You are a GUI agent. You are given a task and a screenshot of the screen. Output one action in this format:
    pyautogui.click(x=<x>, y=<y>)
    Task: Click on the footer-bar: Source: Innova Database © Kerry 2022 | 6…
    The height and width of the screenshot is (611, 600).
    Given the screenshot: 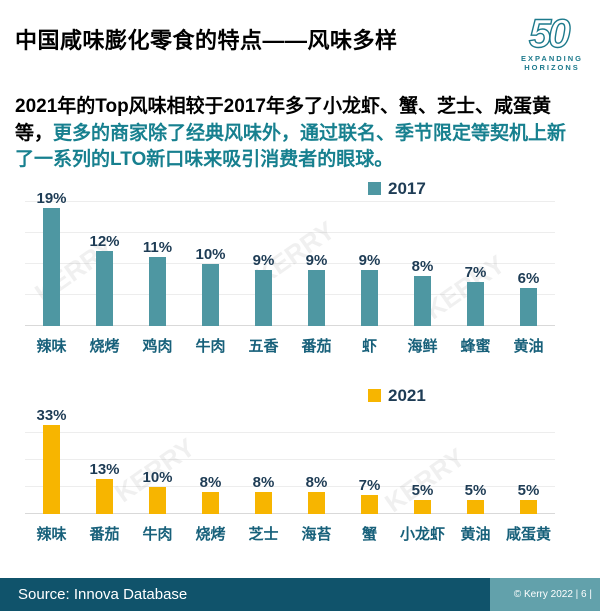 What is the action you would take?
    pyautogui.click(x=300, y=594)
    